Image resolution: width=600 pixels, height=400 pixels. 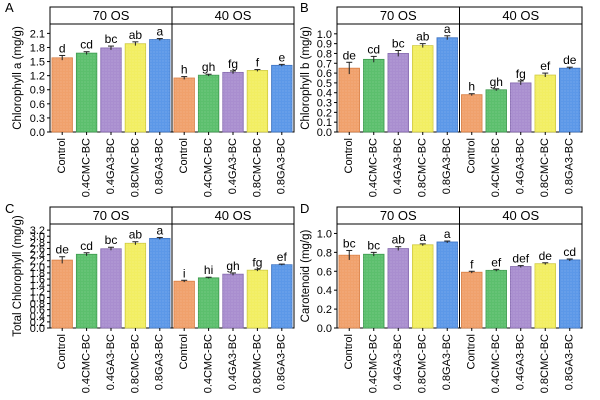 I want to click on y-tick-label: 1.5, so click(x=37, y=63).